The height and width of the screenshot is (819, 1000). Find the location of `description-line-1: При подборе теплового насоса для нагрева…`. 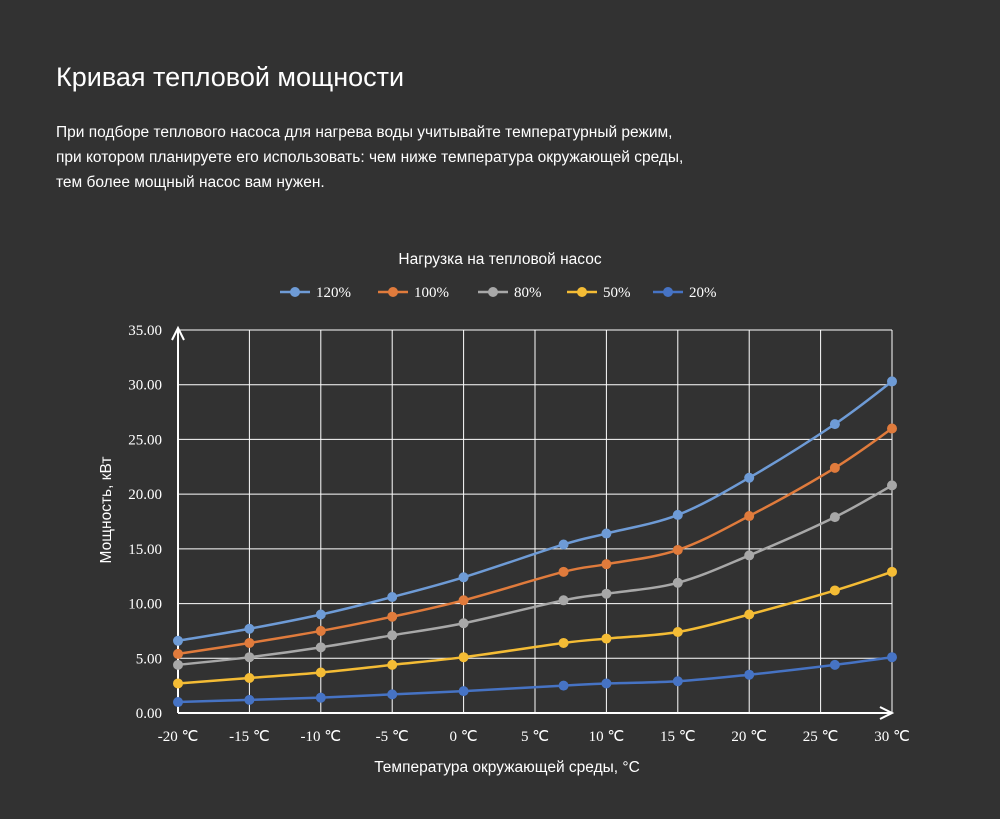

description-line-1: При подборе теплового насоса для нагрева… is located at coordinates (364, 132).